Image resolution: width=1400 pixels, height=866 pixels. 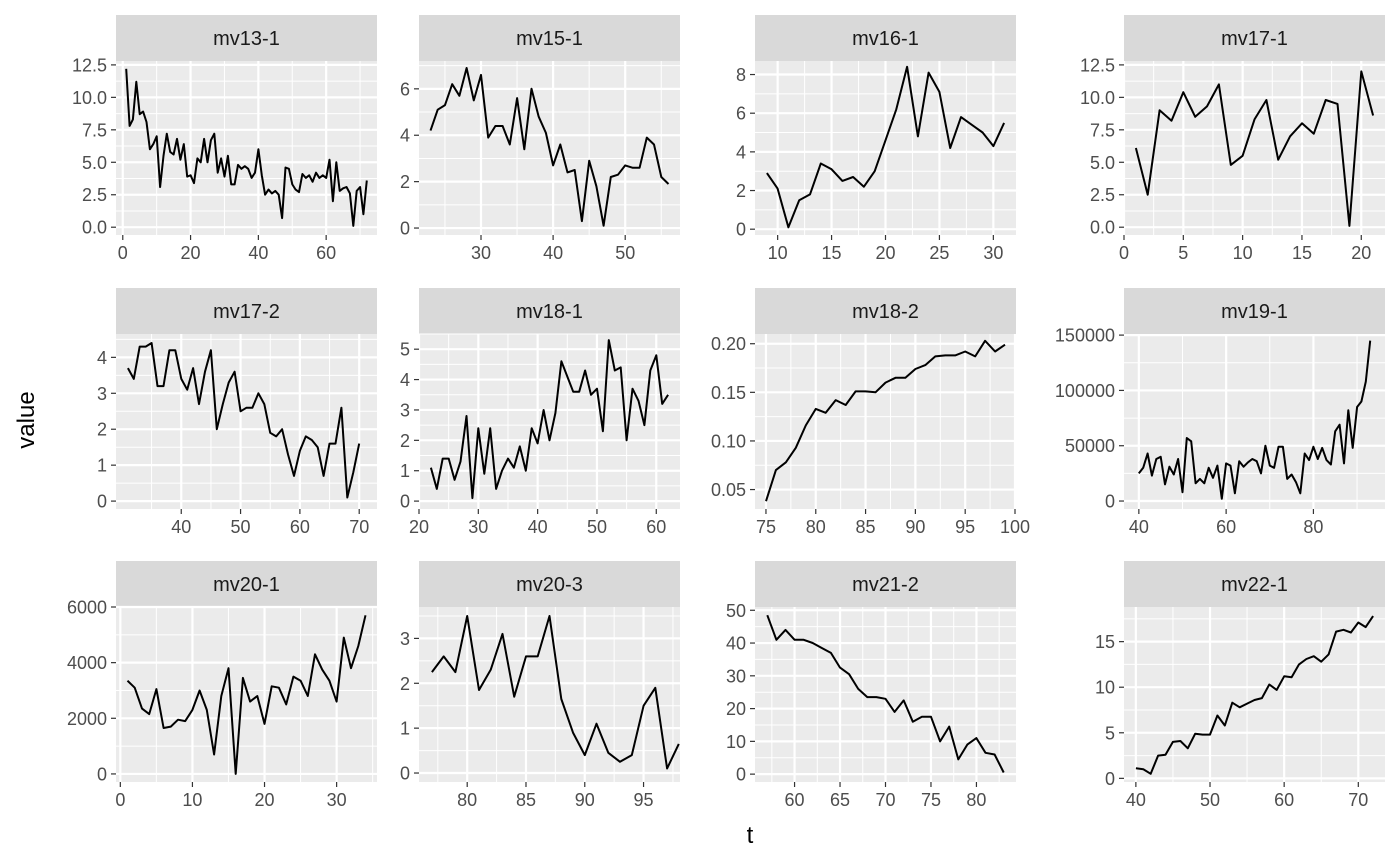 I want to click on y-tick-label: 50, so click(x=736, y=611).